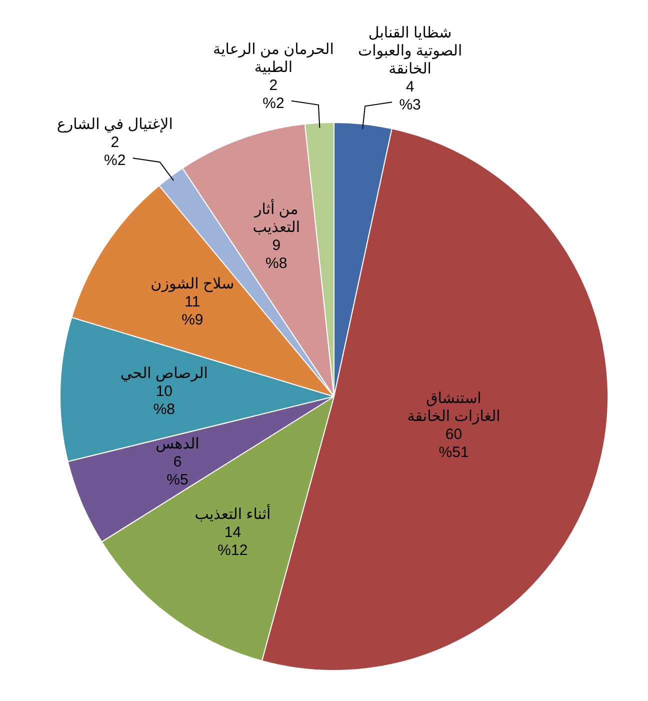 The width and height of the screenshot is (648, 701). What do you see at coordinates (276, 217) in the screenshot?
I see `slice-label: من أثار التعذيب` at bounding box center [276, 217].